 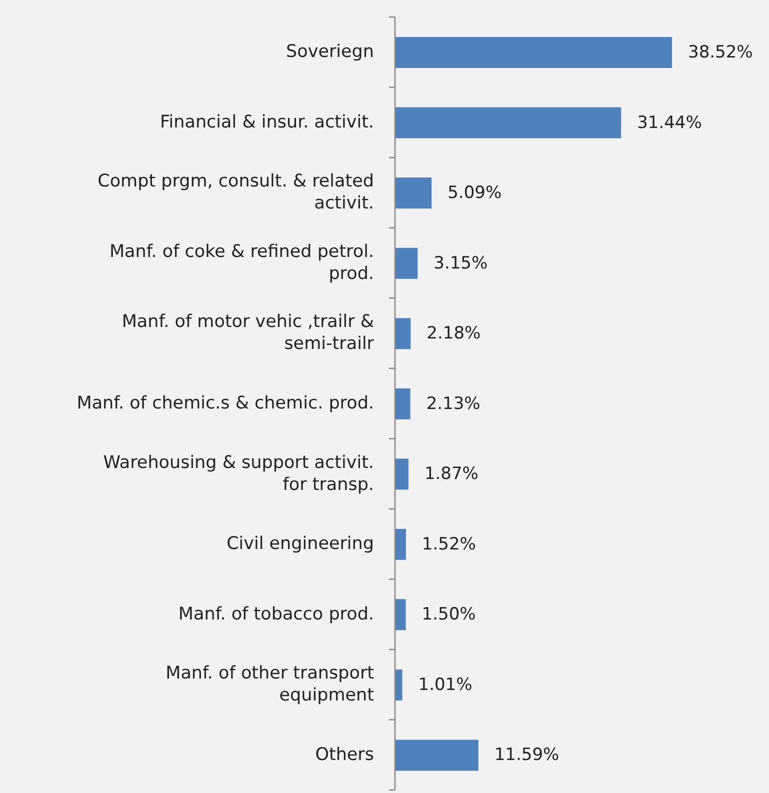 I want to click on data-label: 1.52%, so click(x=449, y=544).